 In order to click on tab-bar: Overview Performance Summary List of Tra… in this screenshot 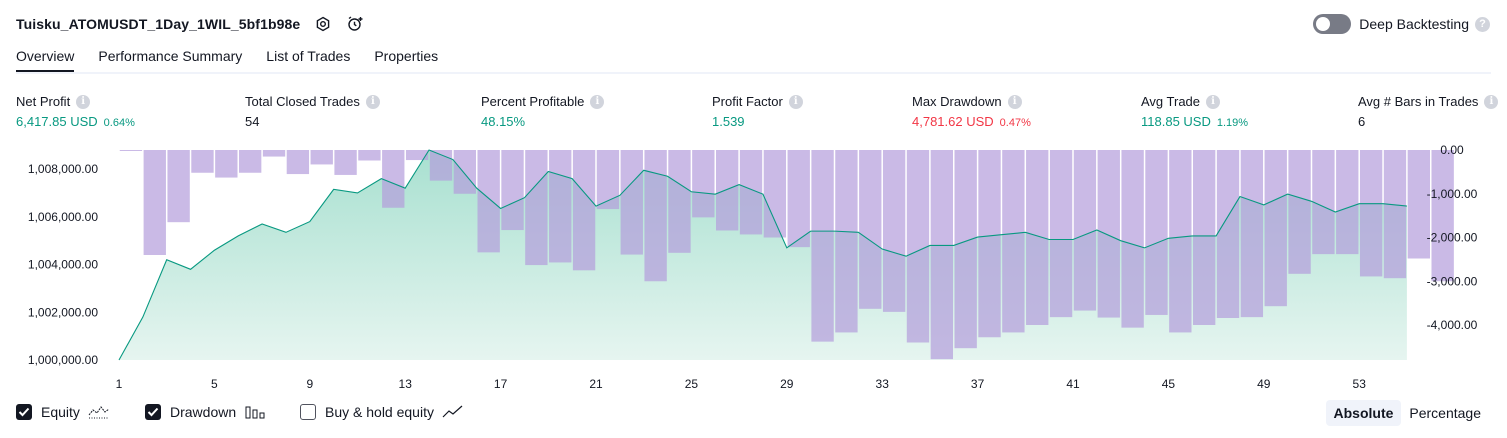, I will do `click(239, 60)`.